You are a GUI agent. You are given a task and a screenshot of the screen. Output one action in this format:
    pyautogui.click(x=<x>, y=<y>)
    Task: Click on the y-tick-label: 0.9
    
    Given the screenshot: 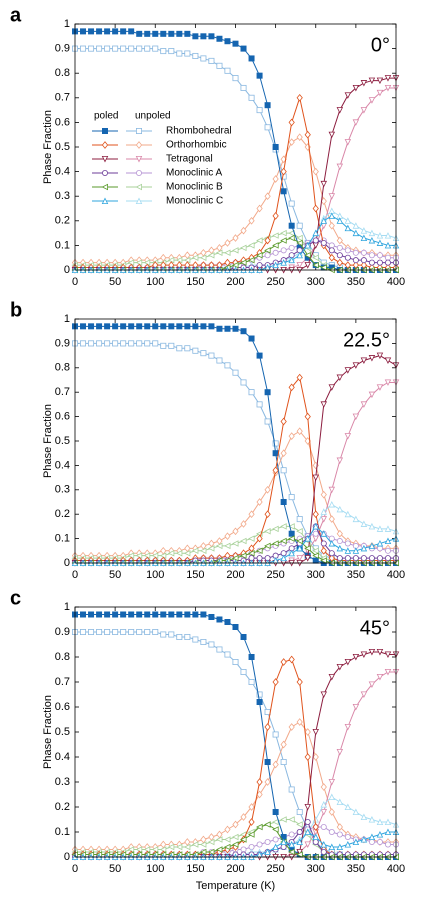 What is the action you would take?
    pyautogui.click(x=62, y=343)
    